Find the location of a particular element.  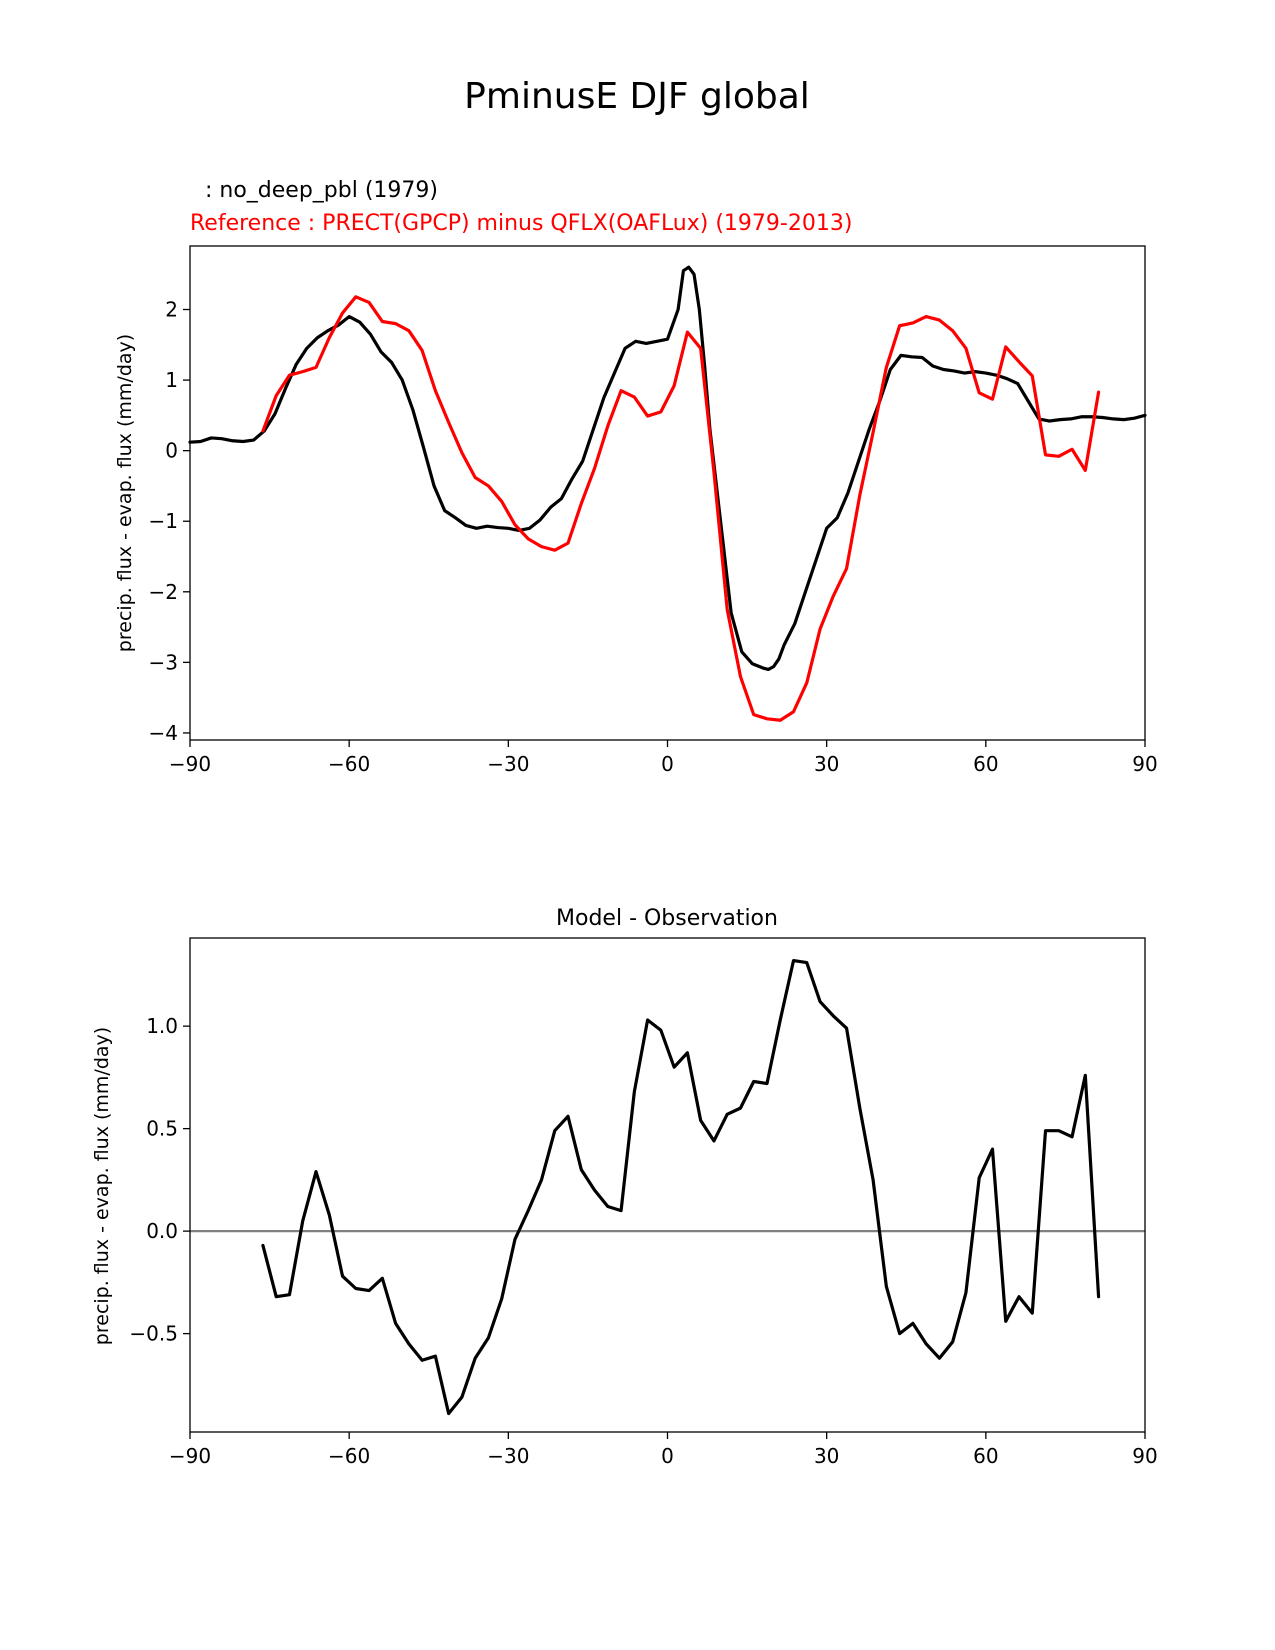

y-tick-label: −4 is located at coordinates (163, 733).